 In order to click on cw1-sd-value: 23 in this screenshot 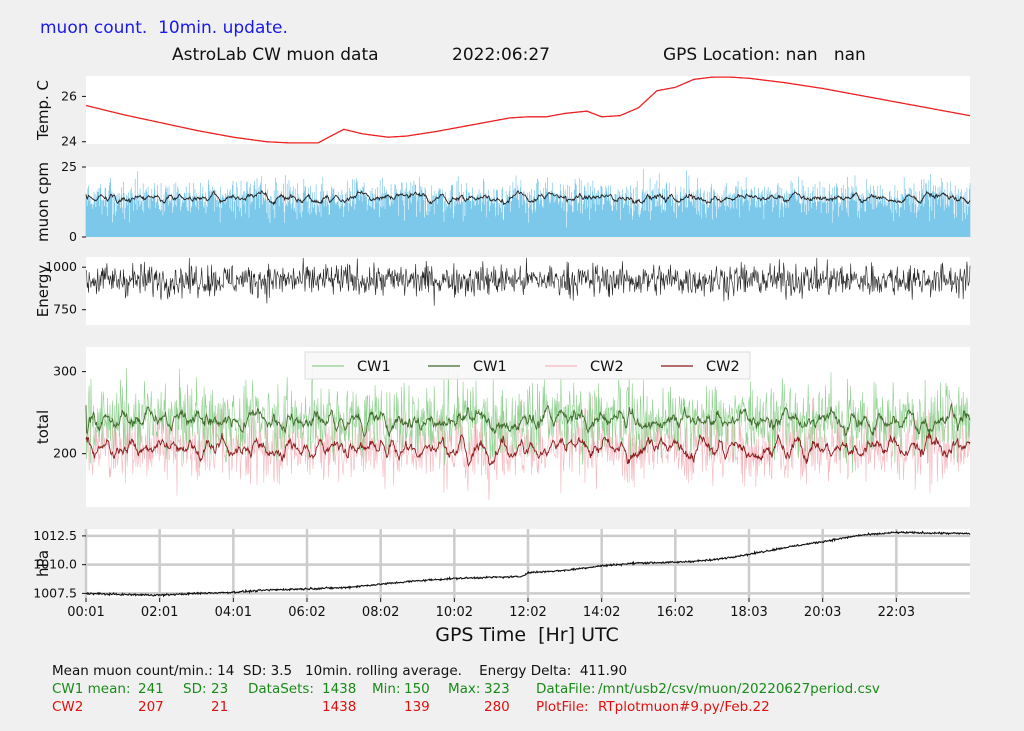, I will do `click(220, 689)`.